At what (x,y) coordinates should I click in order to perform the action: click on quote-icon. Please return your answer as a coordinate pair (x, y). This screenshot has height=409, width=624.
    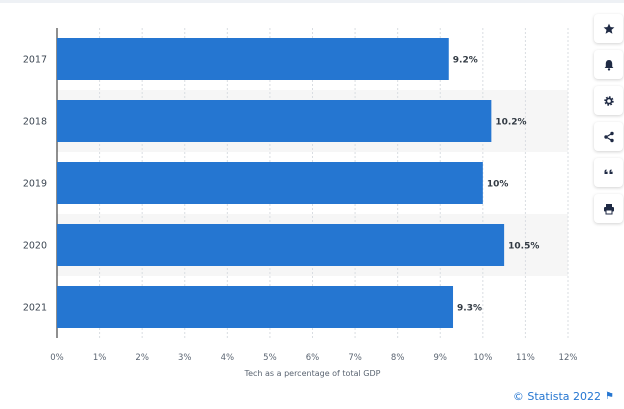
    Looking at the image, I should click on (608, 171).